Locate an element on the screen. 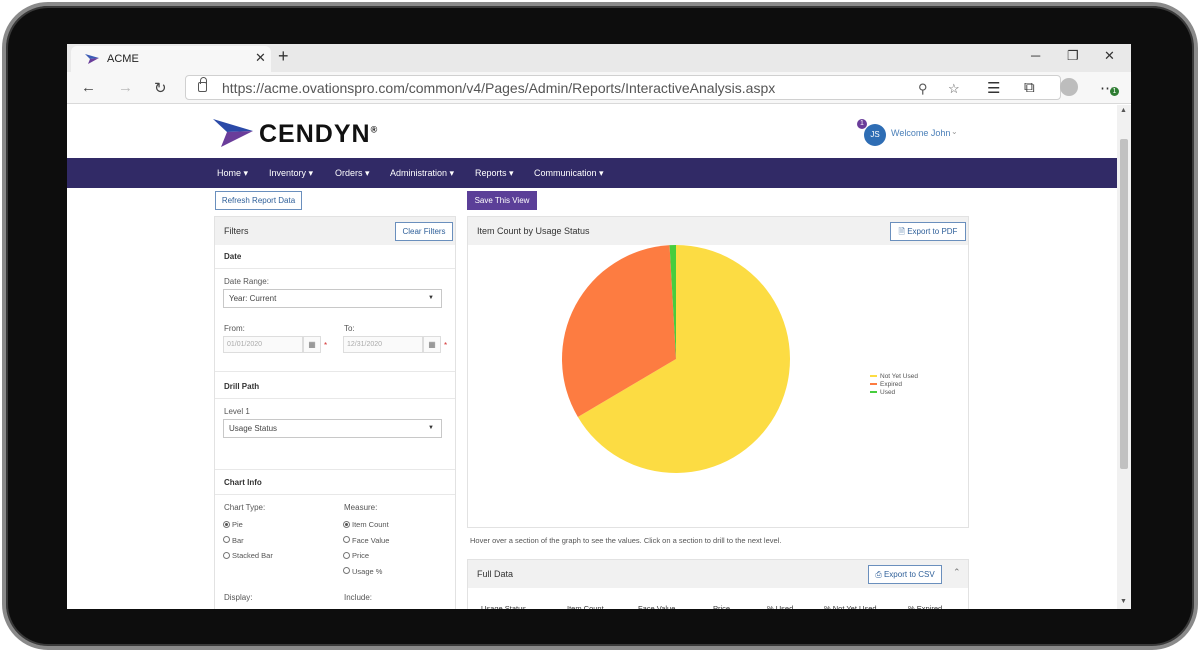 This screenshot has width=1200, height=652. page-scrollbar: ▲ ▼ is located at coordinates (1124, 357).